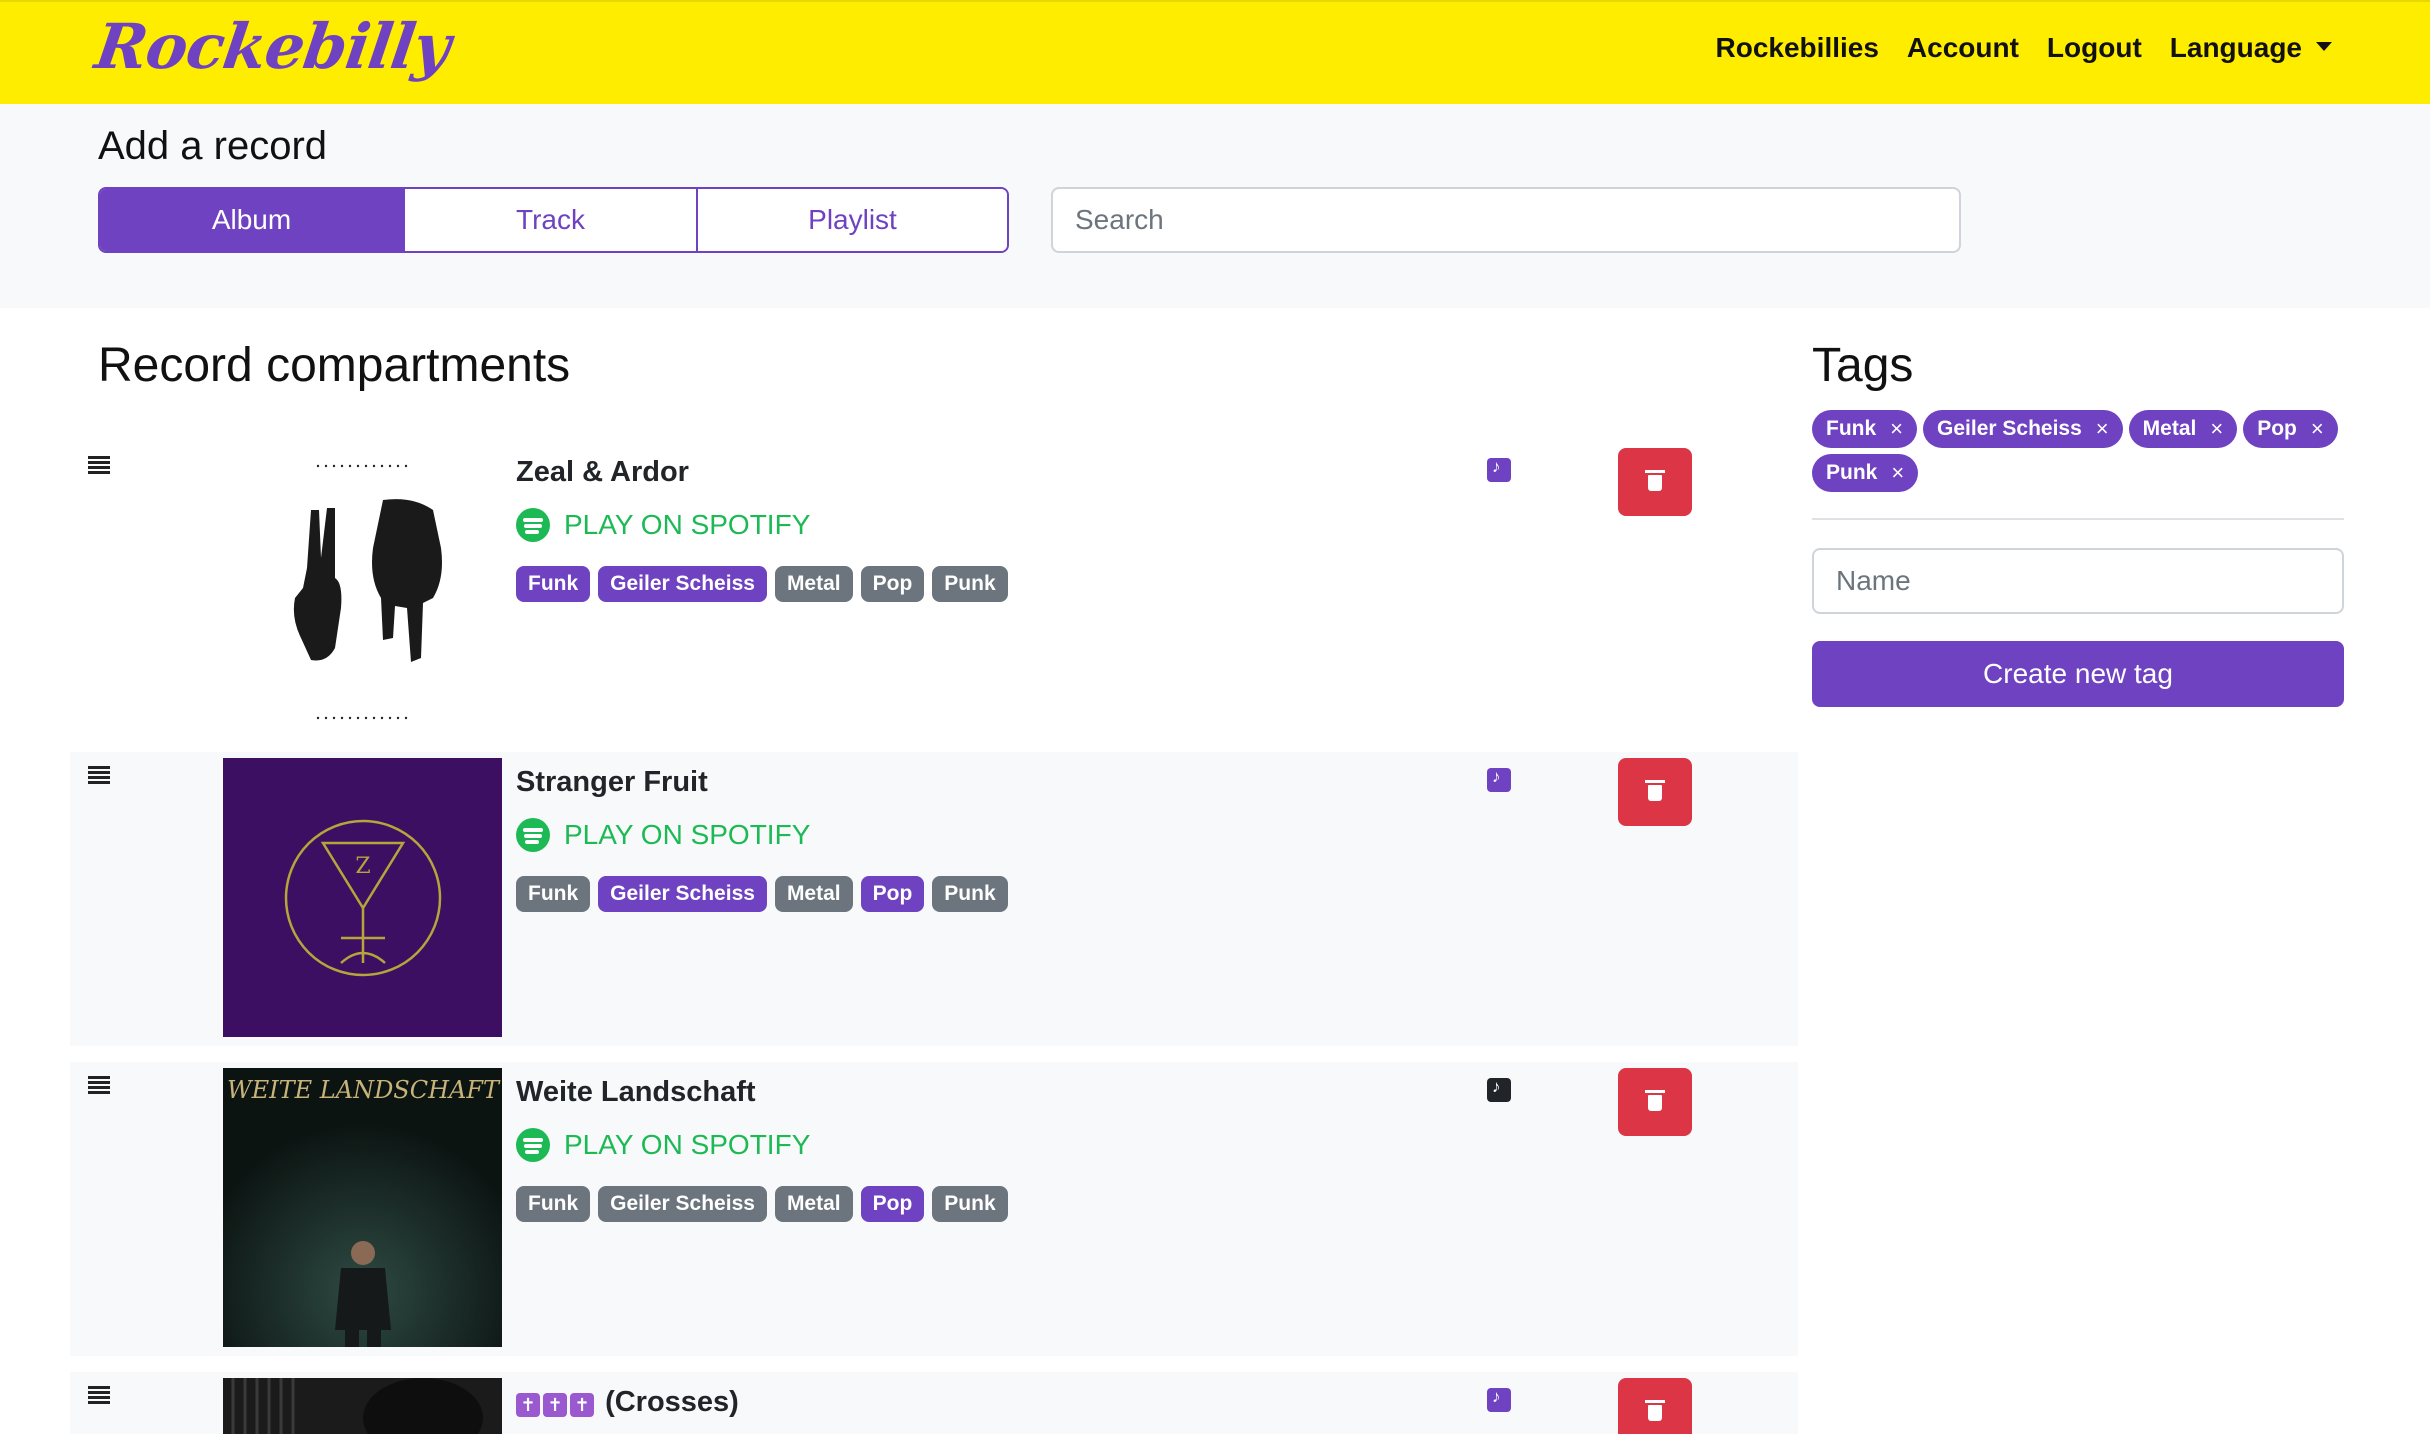 The image size is (2430, 1434). What do you see at coordinates (2082, 451) in the screenshot?
I see `tag-list: Funk × Geiler Scheiss × Metal × Pop × Punk ×` at bounding box center [2082, 451].